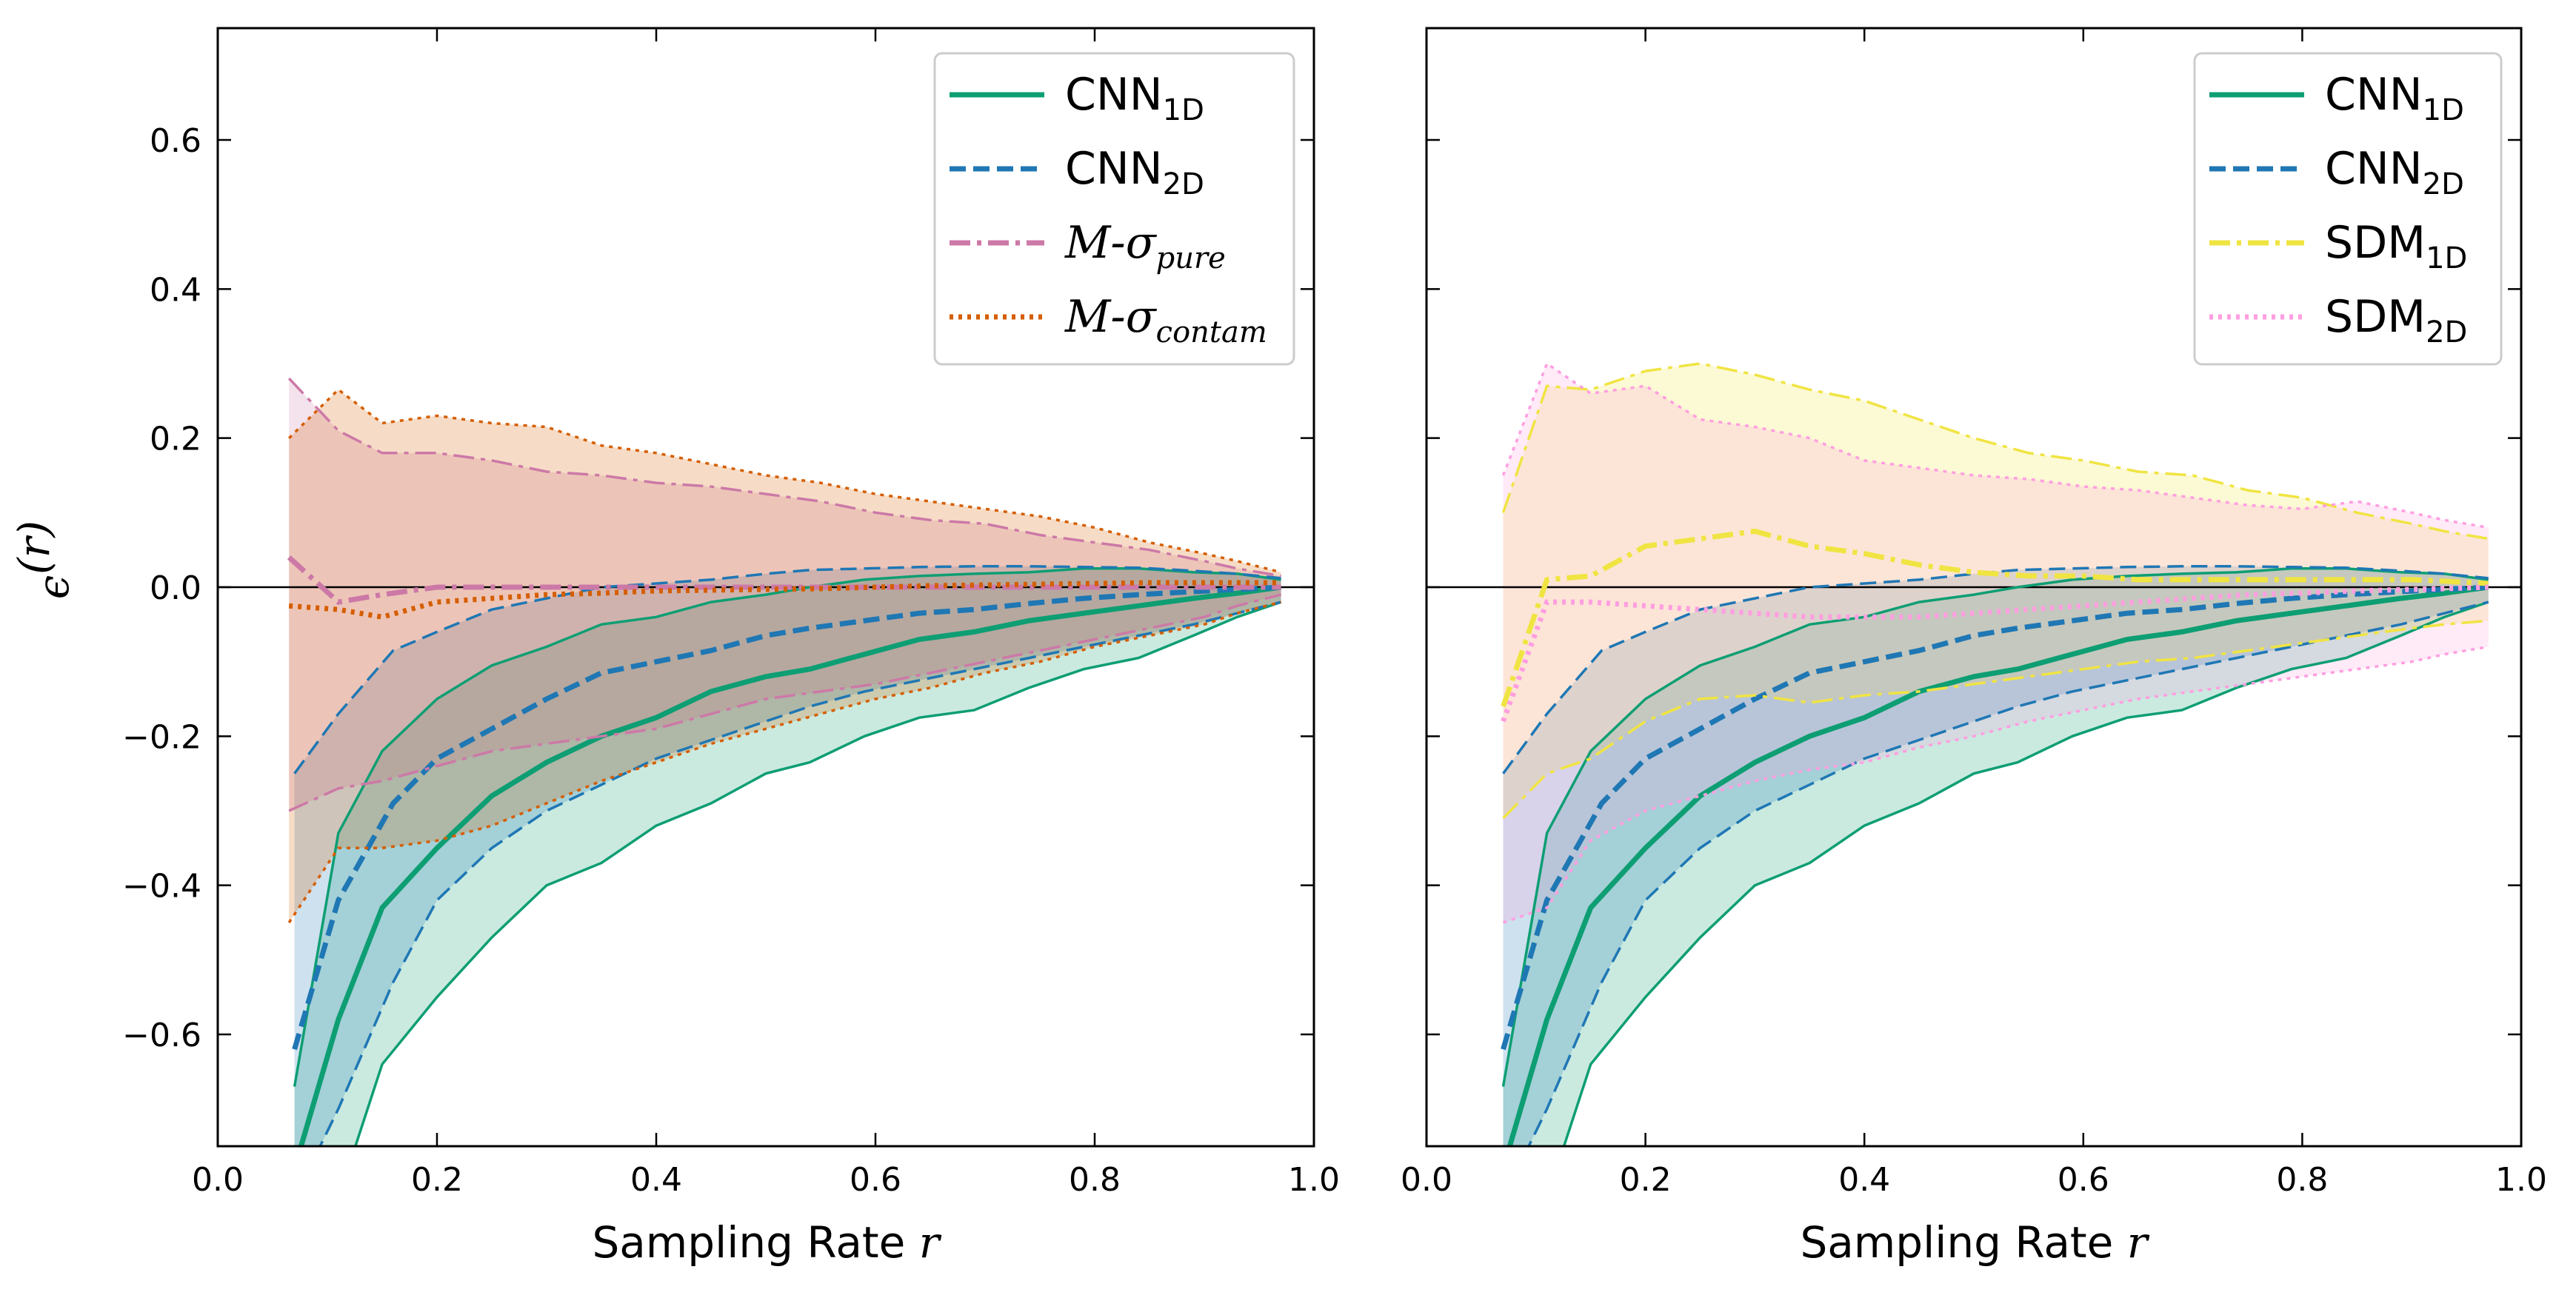 This screenshot has width=2576, height=1298. What do you see at coordinates (175, 588) in the screenshot?
I see `y-tick-label: 0.0` at bounding box center [175, 588].